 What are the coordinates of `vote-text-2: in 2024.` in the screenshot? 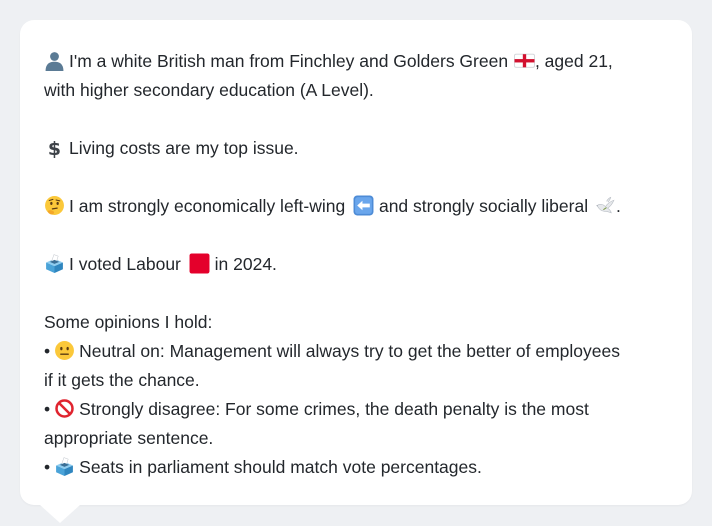 It's located at (245, 264).